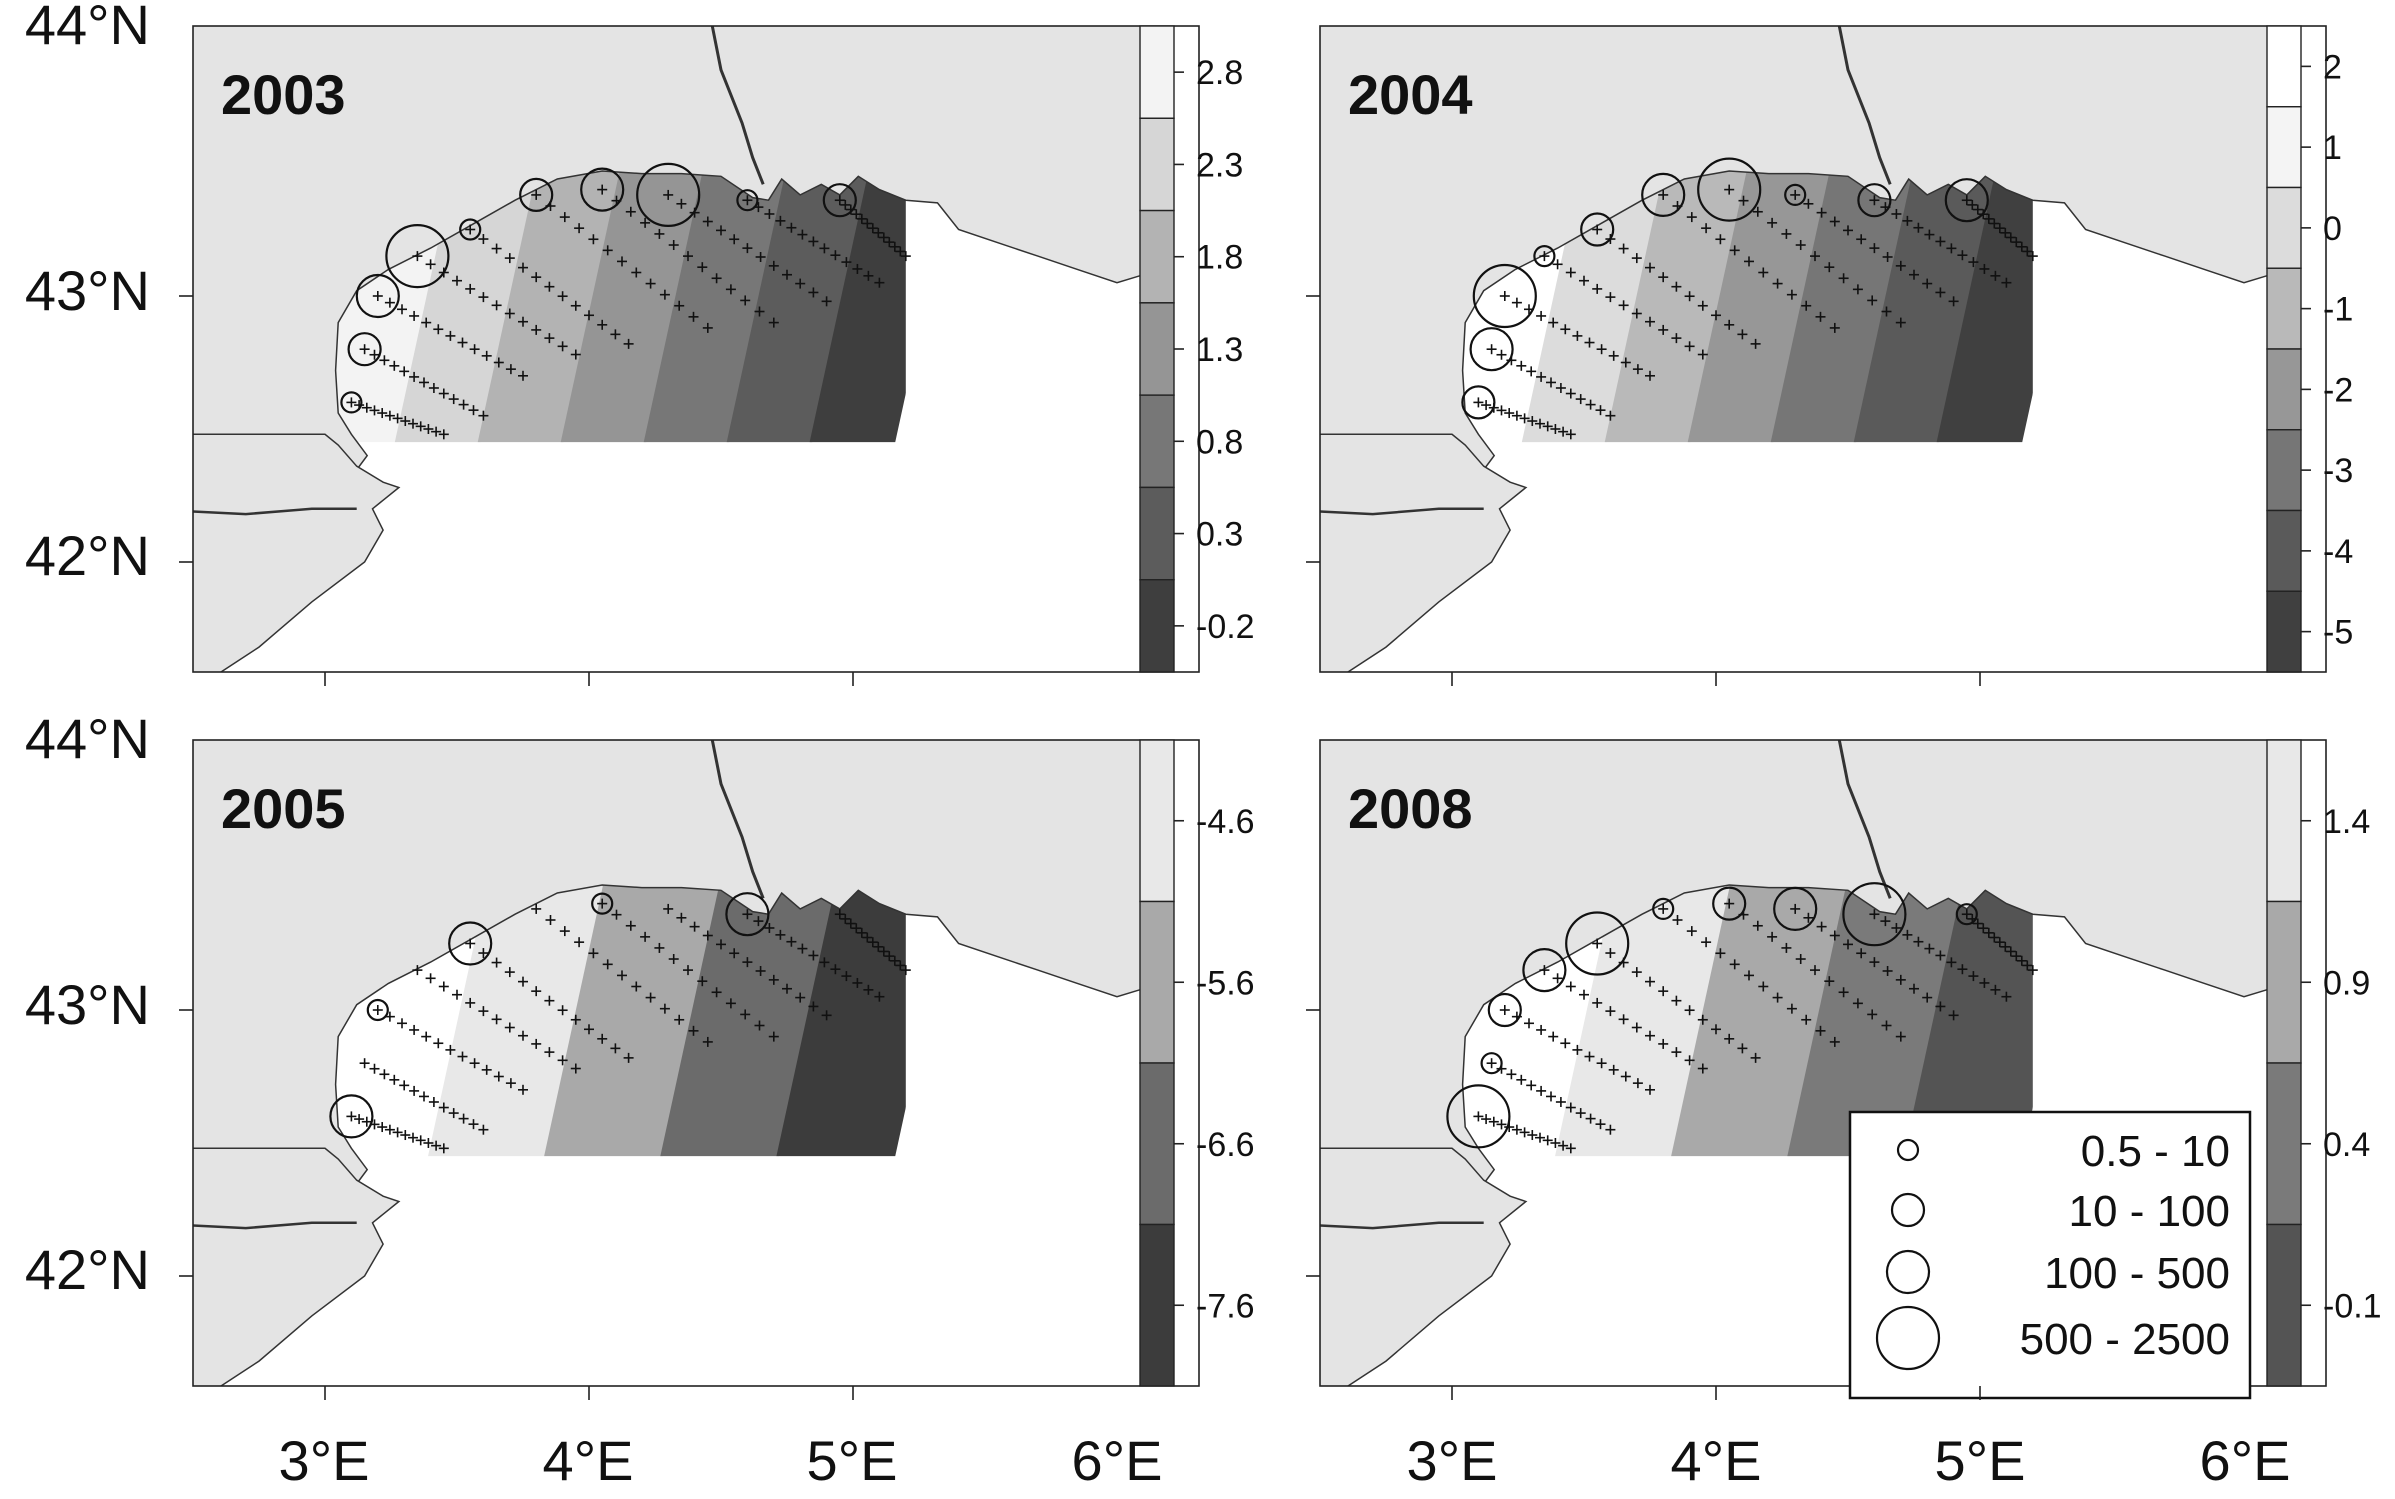  I want to click on colorbar-segment, so click(2284, 550).